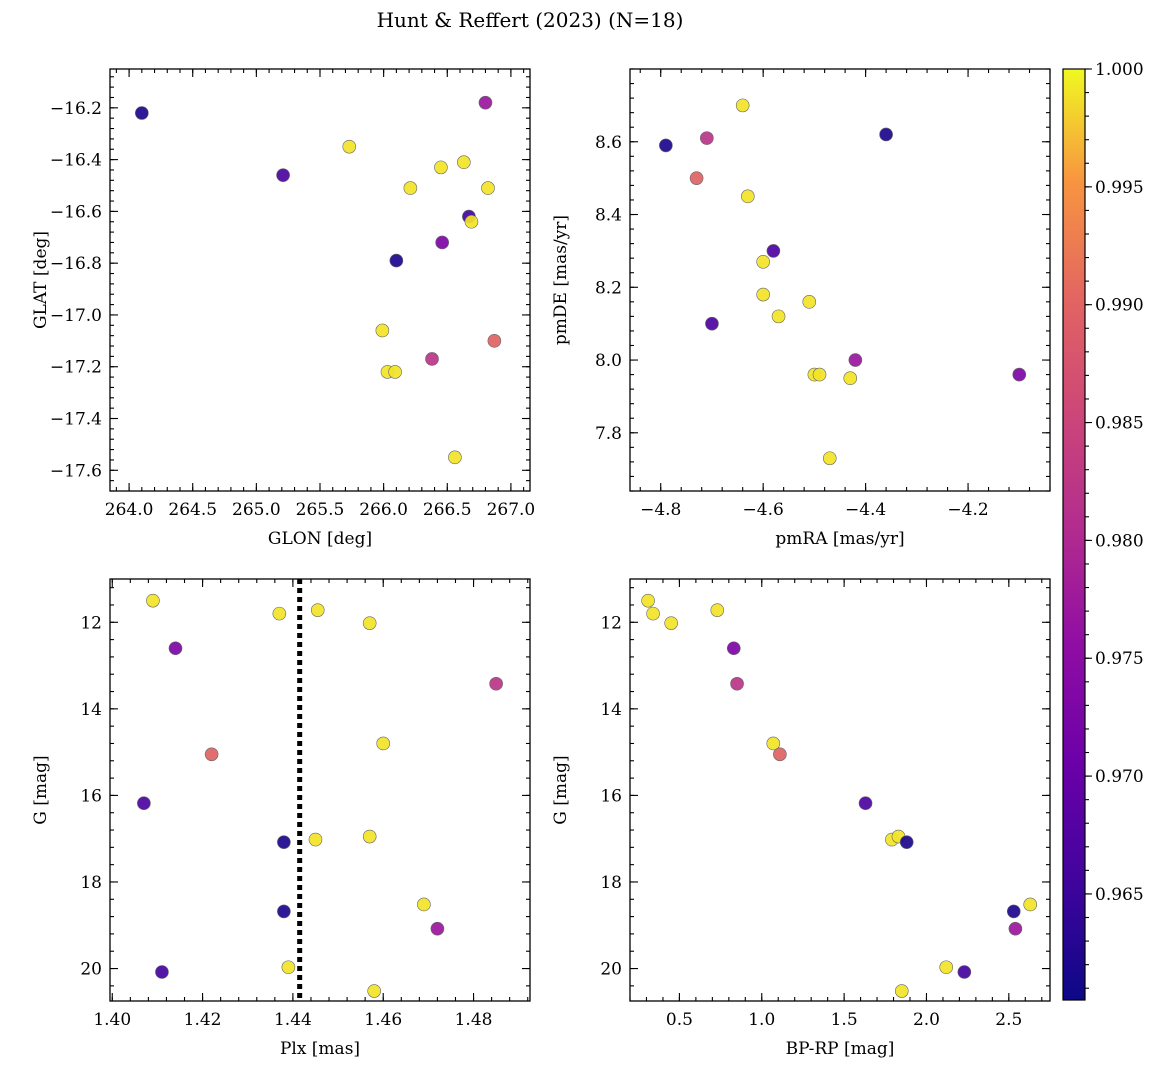 This screenshot has height=1068, width=1160. What do you see at coordinates (203, 1020) in the screenshot?
I see `x-tick-label: 1.42` at bounding box center [203, 1020].